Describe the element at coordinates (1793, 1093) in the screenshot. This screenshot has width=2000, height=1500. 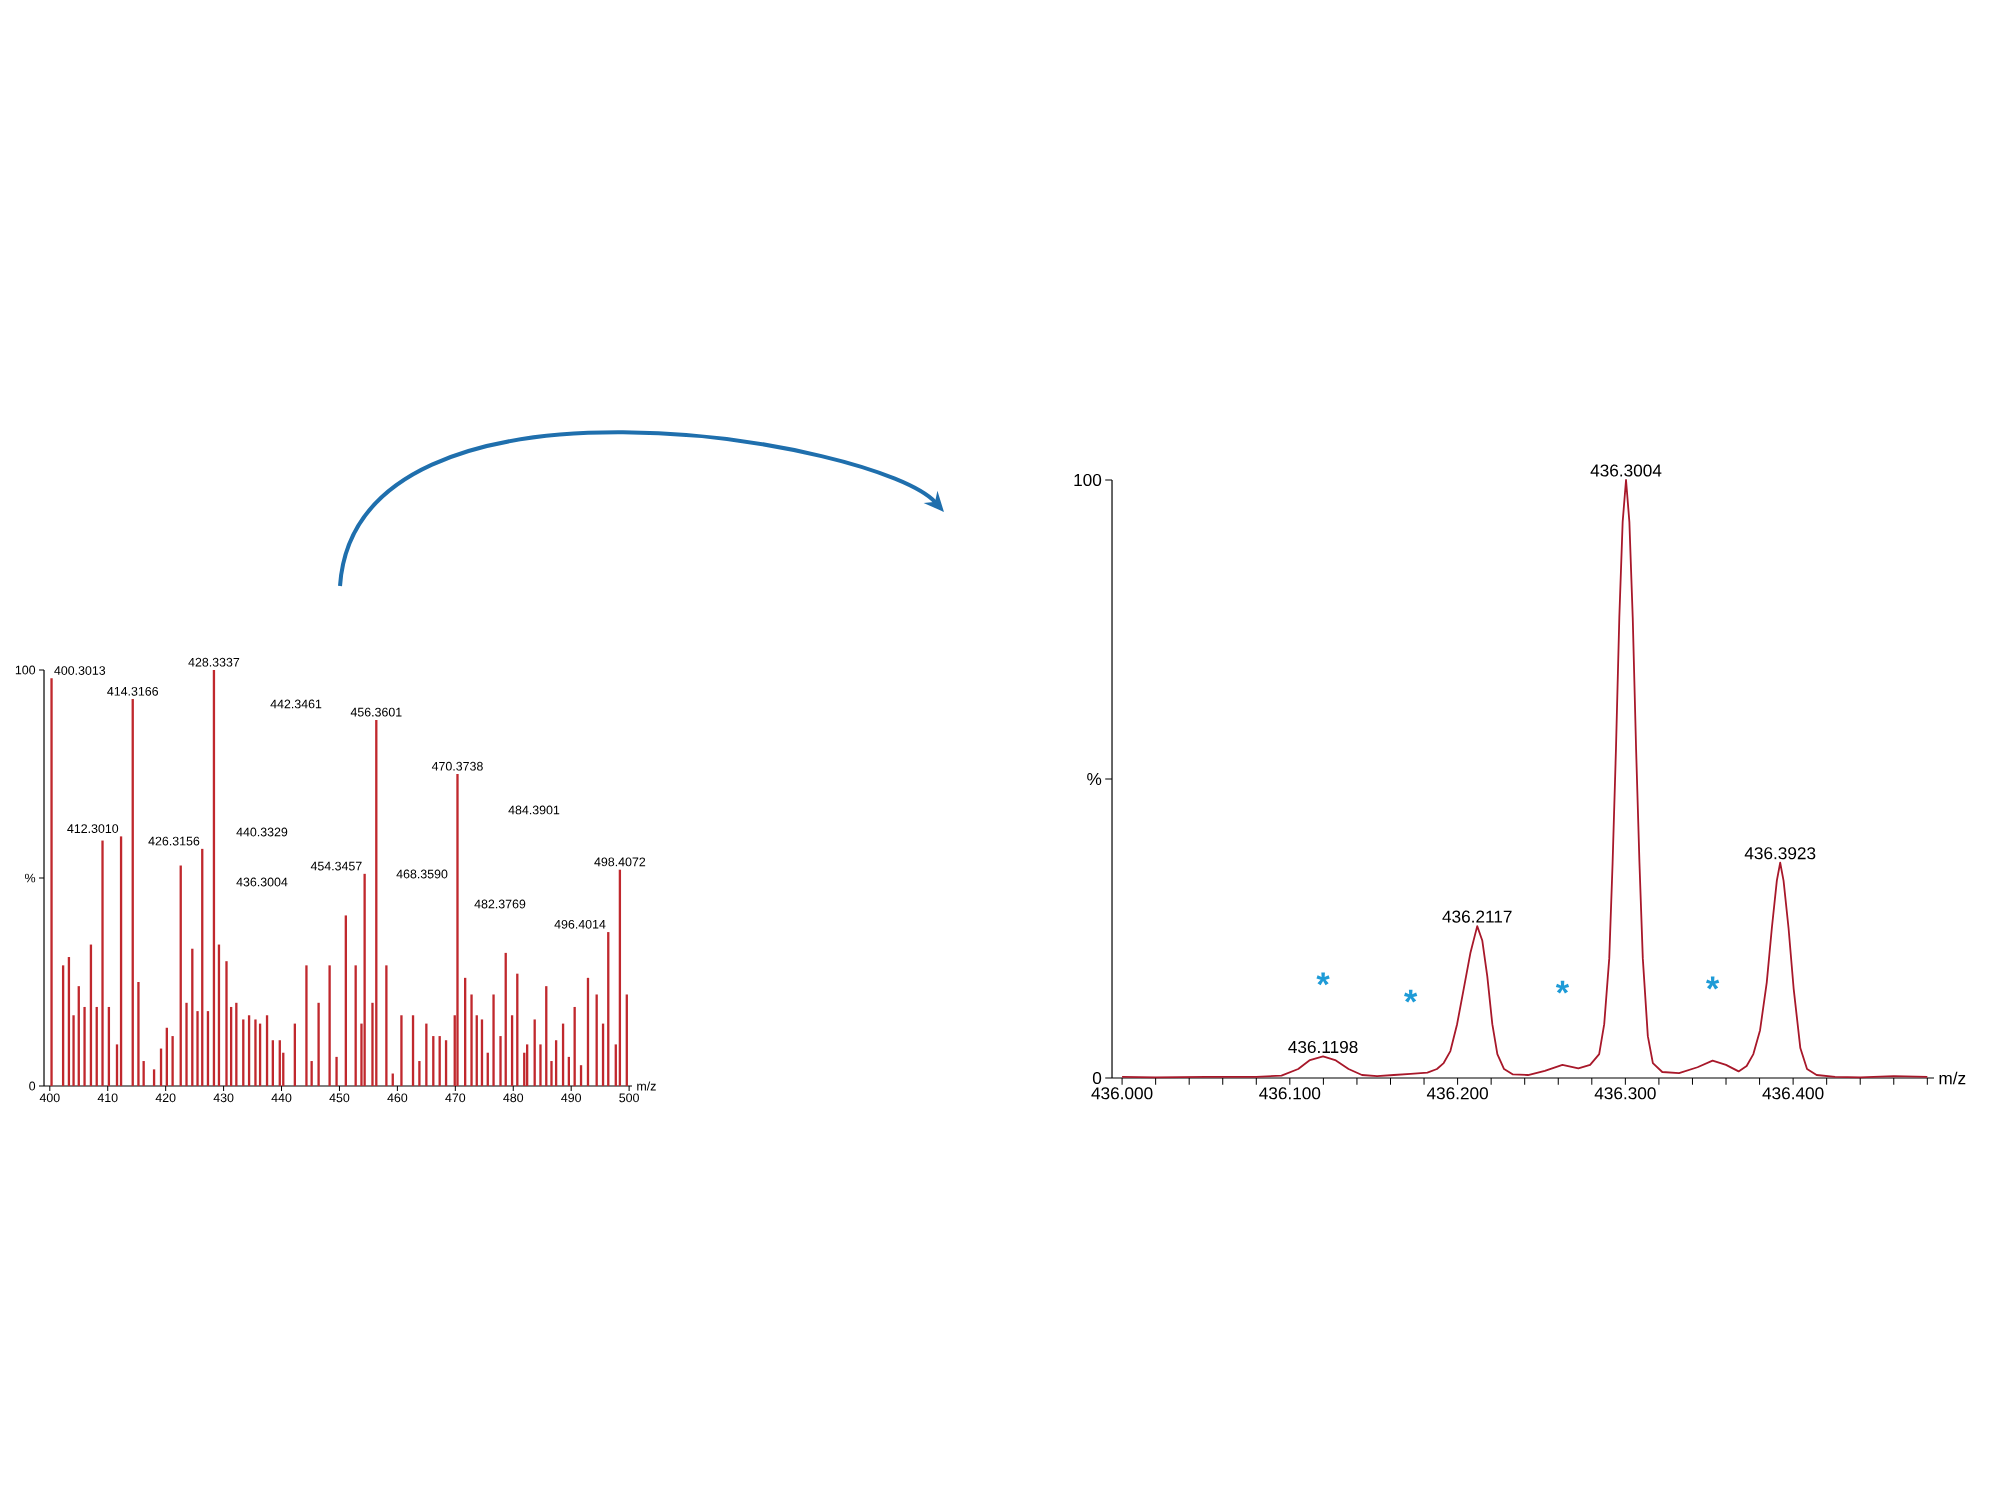
I see `x-tick-label: 436.400` at that location.